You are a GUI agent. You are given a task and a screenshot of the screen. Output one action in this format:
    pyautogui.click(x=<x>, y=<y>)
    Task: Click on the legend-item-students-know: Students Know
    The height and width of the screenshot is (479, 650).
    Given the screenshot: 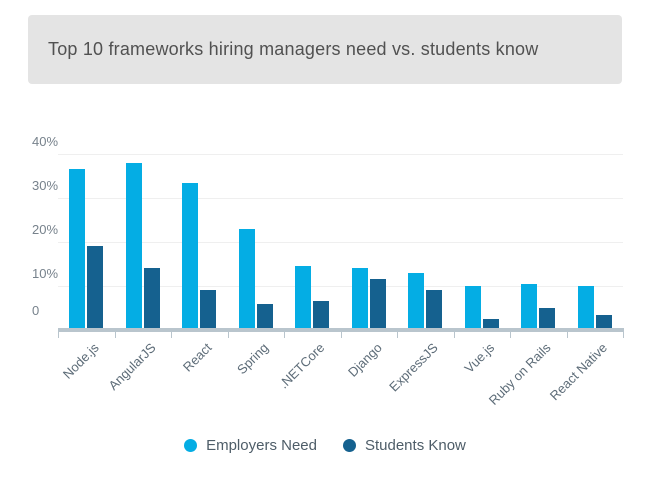 What is the action you would take?
    pyautogui.click(x=404, y=445)
    